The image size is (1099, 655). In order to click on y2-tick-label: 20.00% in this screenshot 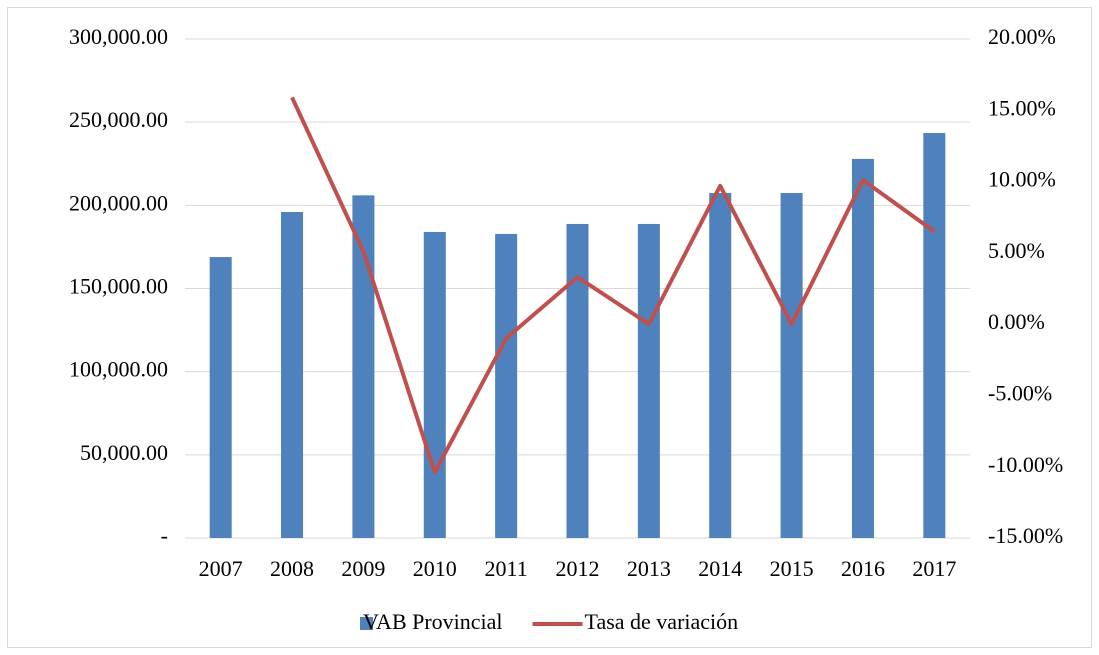, I will do `click(1022, 36)`.